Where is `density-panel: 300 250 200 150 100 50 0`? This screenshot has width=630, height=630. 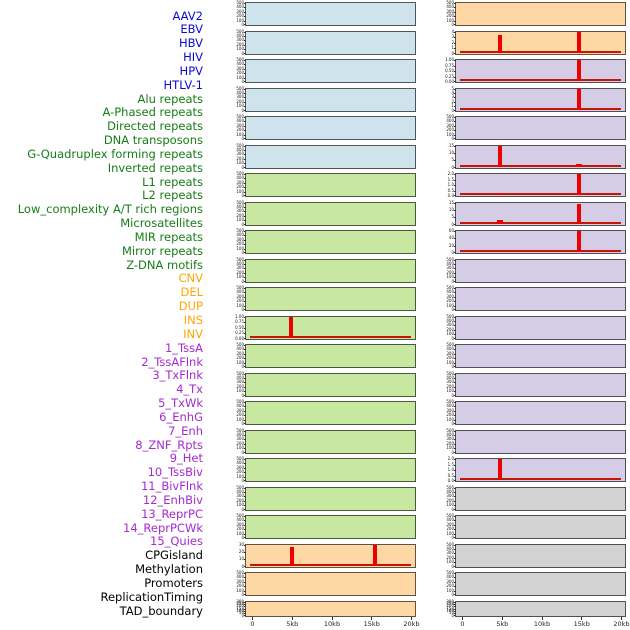
density-panel: 300 250 200 150 100 50 0 is located at coordinates (536, 608).